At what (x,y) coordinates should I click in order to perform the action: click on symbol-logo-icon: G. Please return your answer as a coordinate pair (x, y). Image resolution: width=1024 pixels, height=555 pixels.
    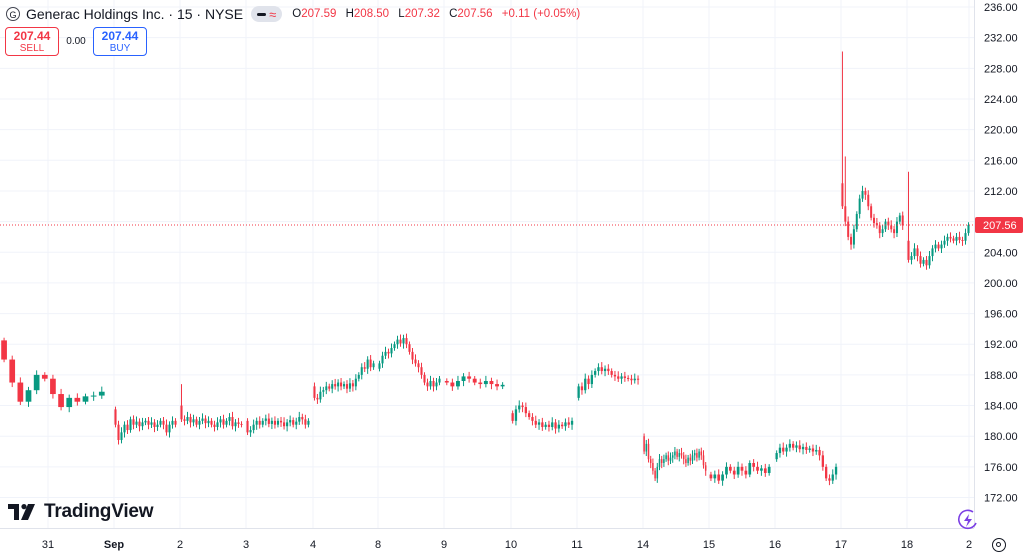
    Looking at the image, I should click on (13, 14).